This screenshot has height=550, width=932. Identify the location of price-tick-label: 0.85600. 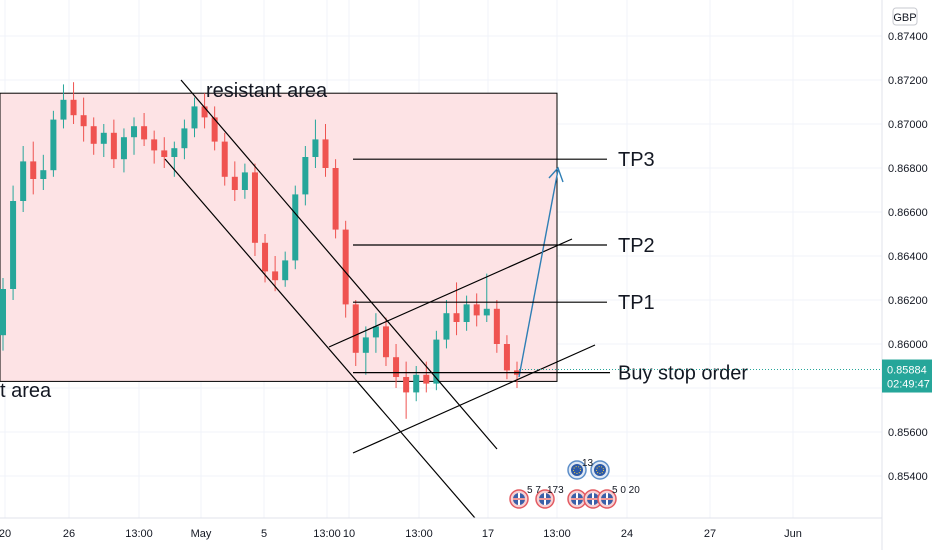
(908, 433).